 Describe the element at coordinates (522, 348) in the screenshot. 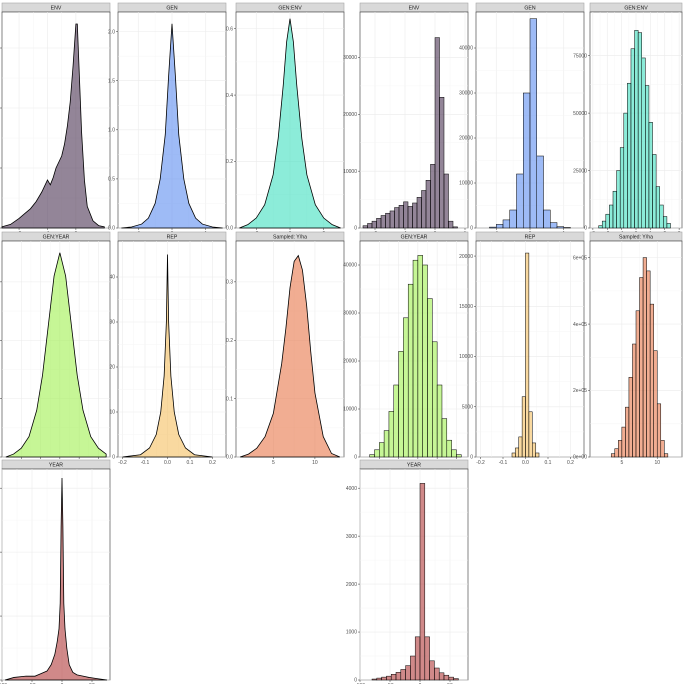

I see `chart-panel: REP -0.2 -0.1 0.0 0.1 0.2 0 5000 10000 15000 20000` at that location.